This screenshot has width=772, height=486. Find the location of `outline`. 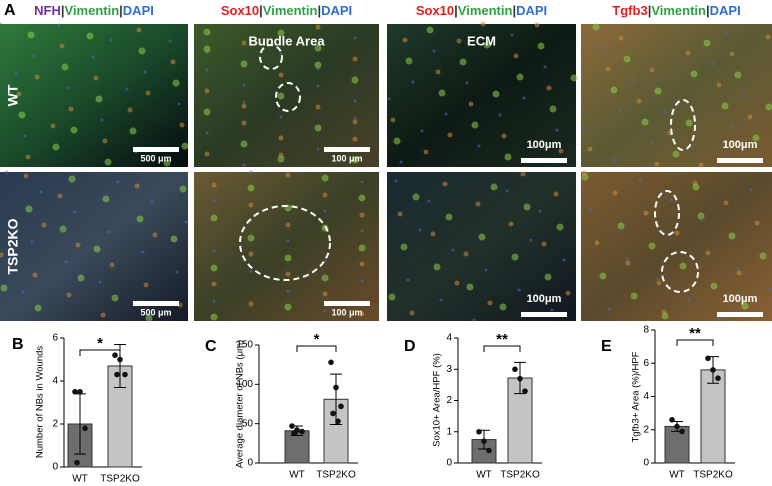

outline is located at coordinates (271, 57).